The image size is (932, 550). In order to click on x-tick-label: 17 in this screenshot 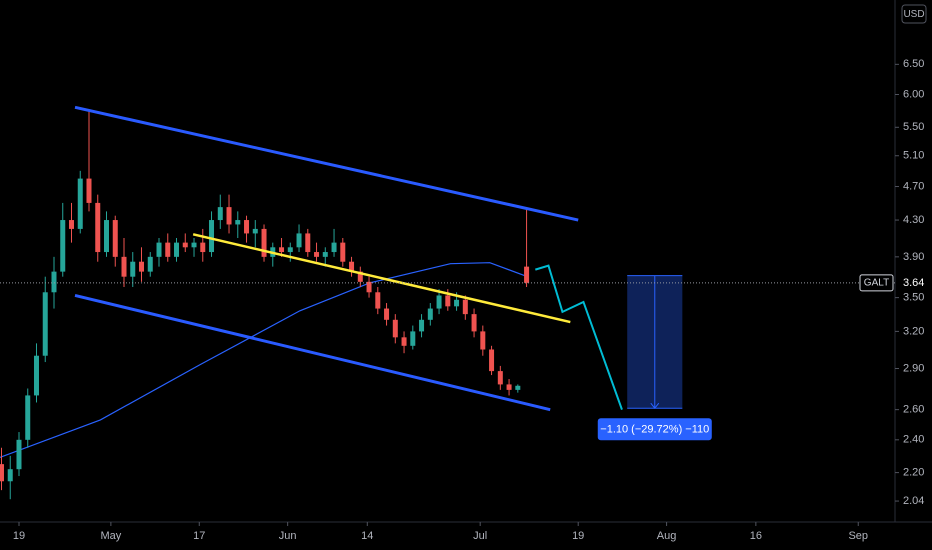, I will do `click(199, 536)`.